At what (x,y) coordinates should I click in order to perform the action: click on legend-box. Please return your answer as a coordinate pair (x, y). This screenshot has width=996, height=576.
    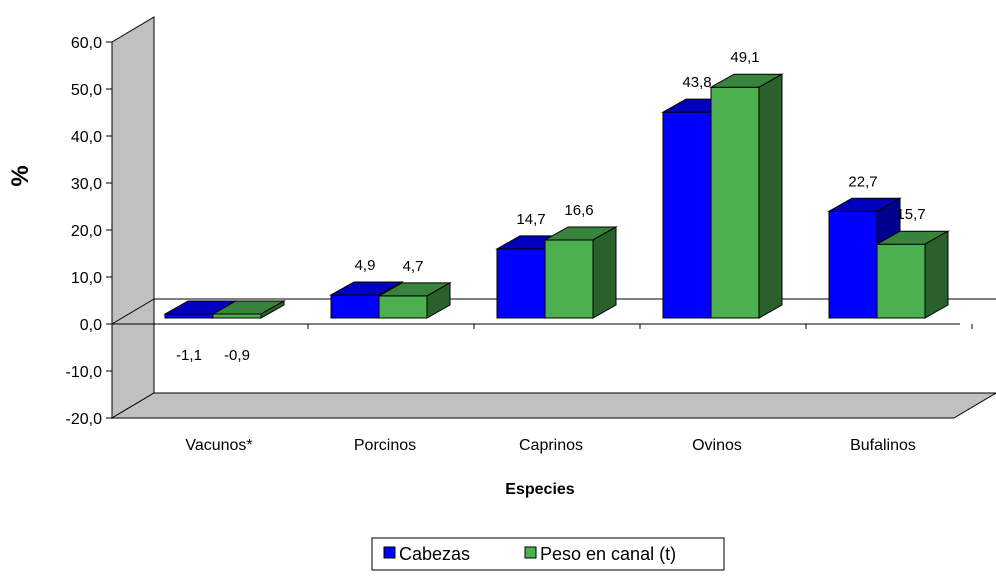
    Looking at the image, I should click on (548, 554).